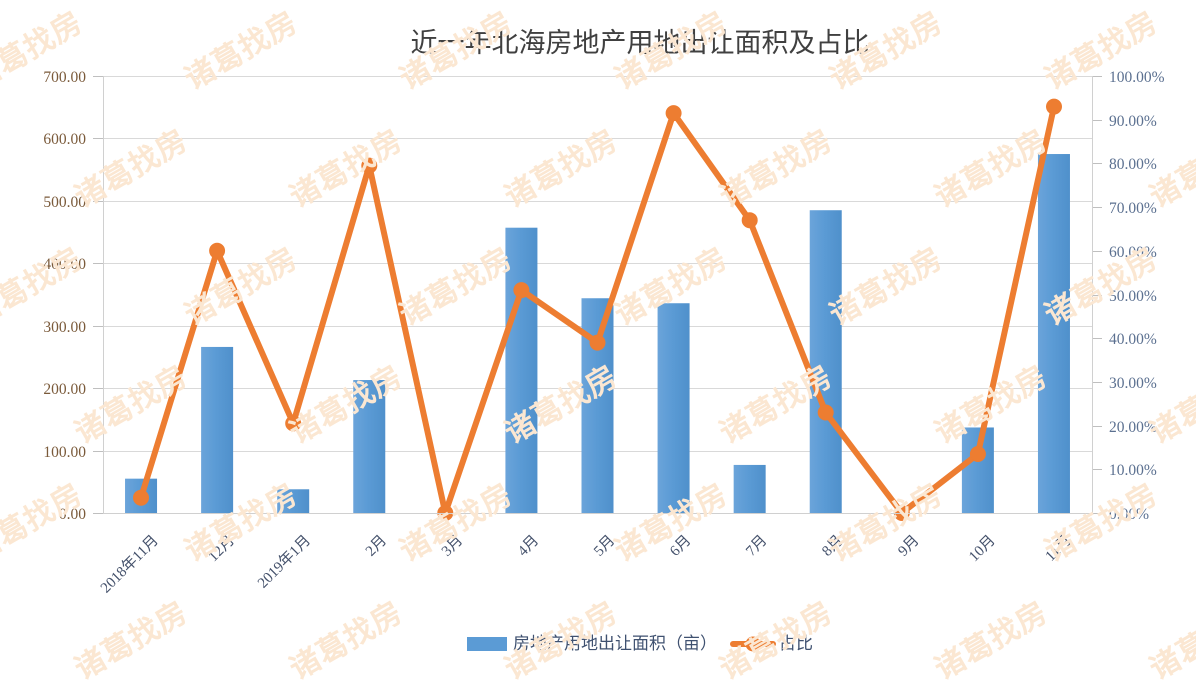  I want to click on bar-8月, so click(825, 361).